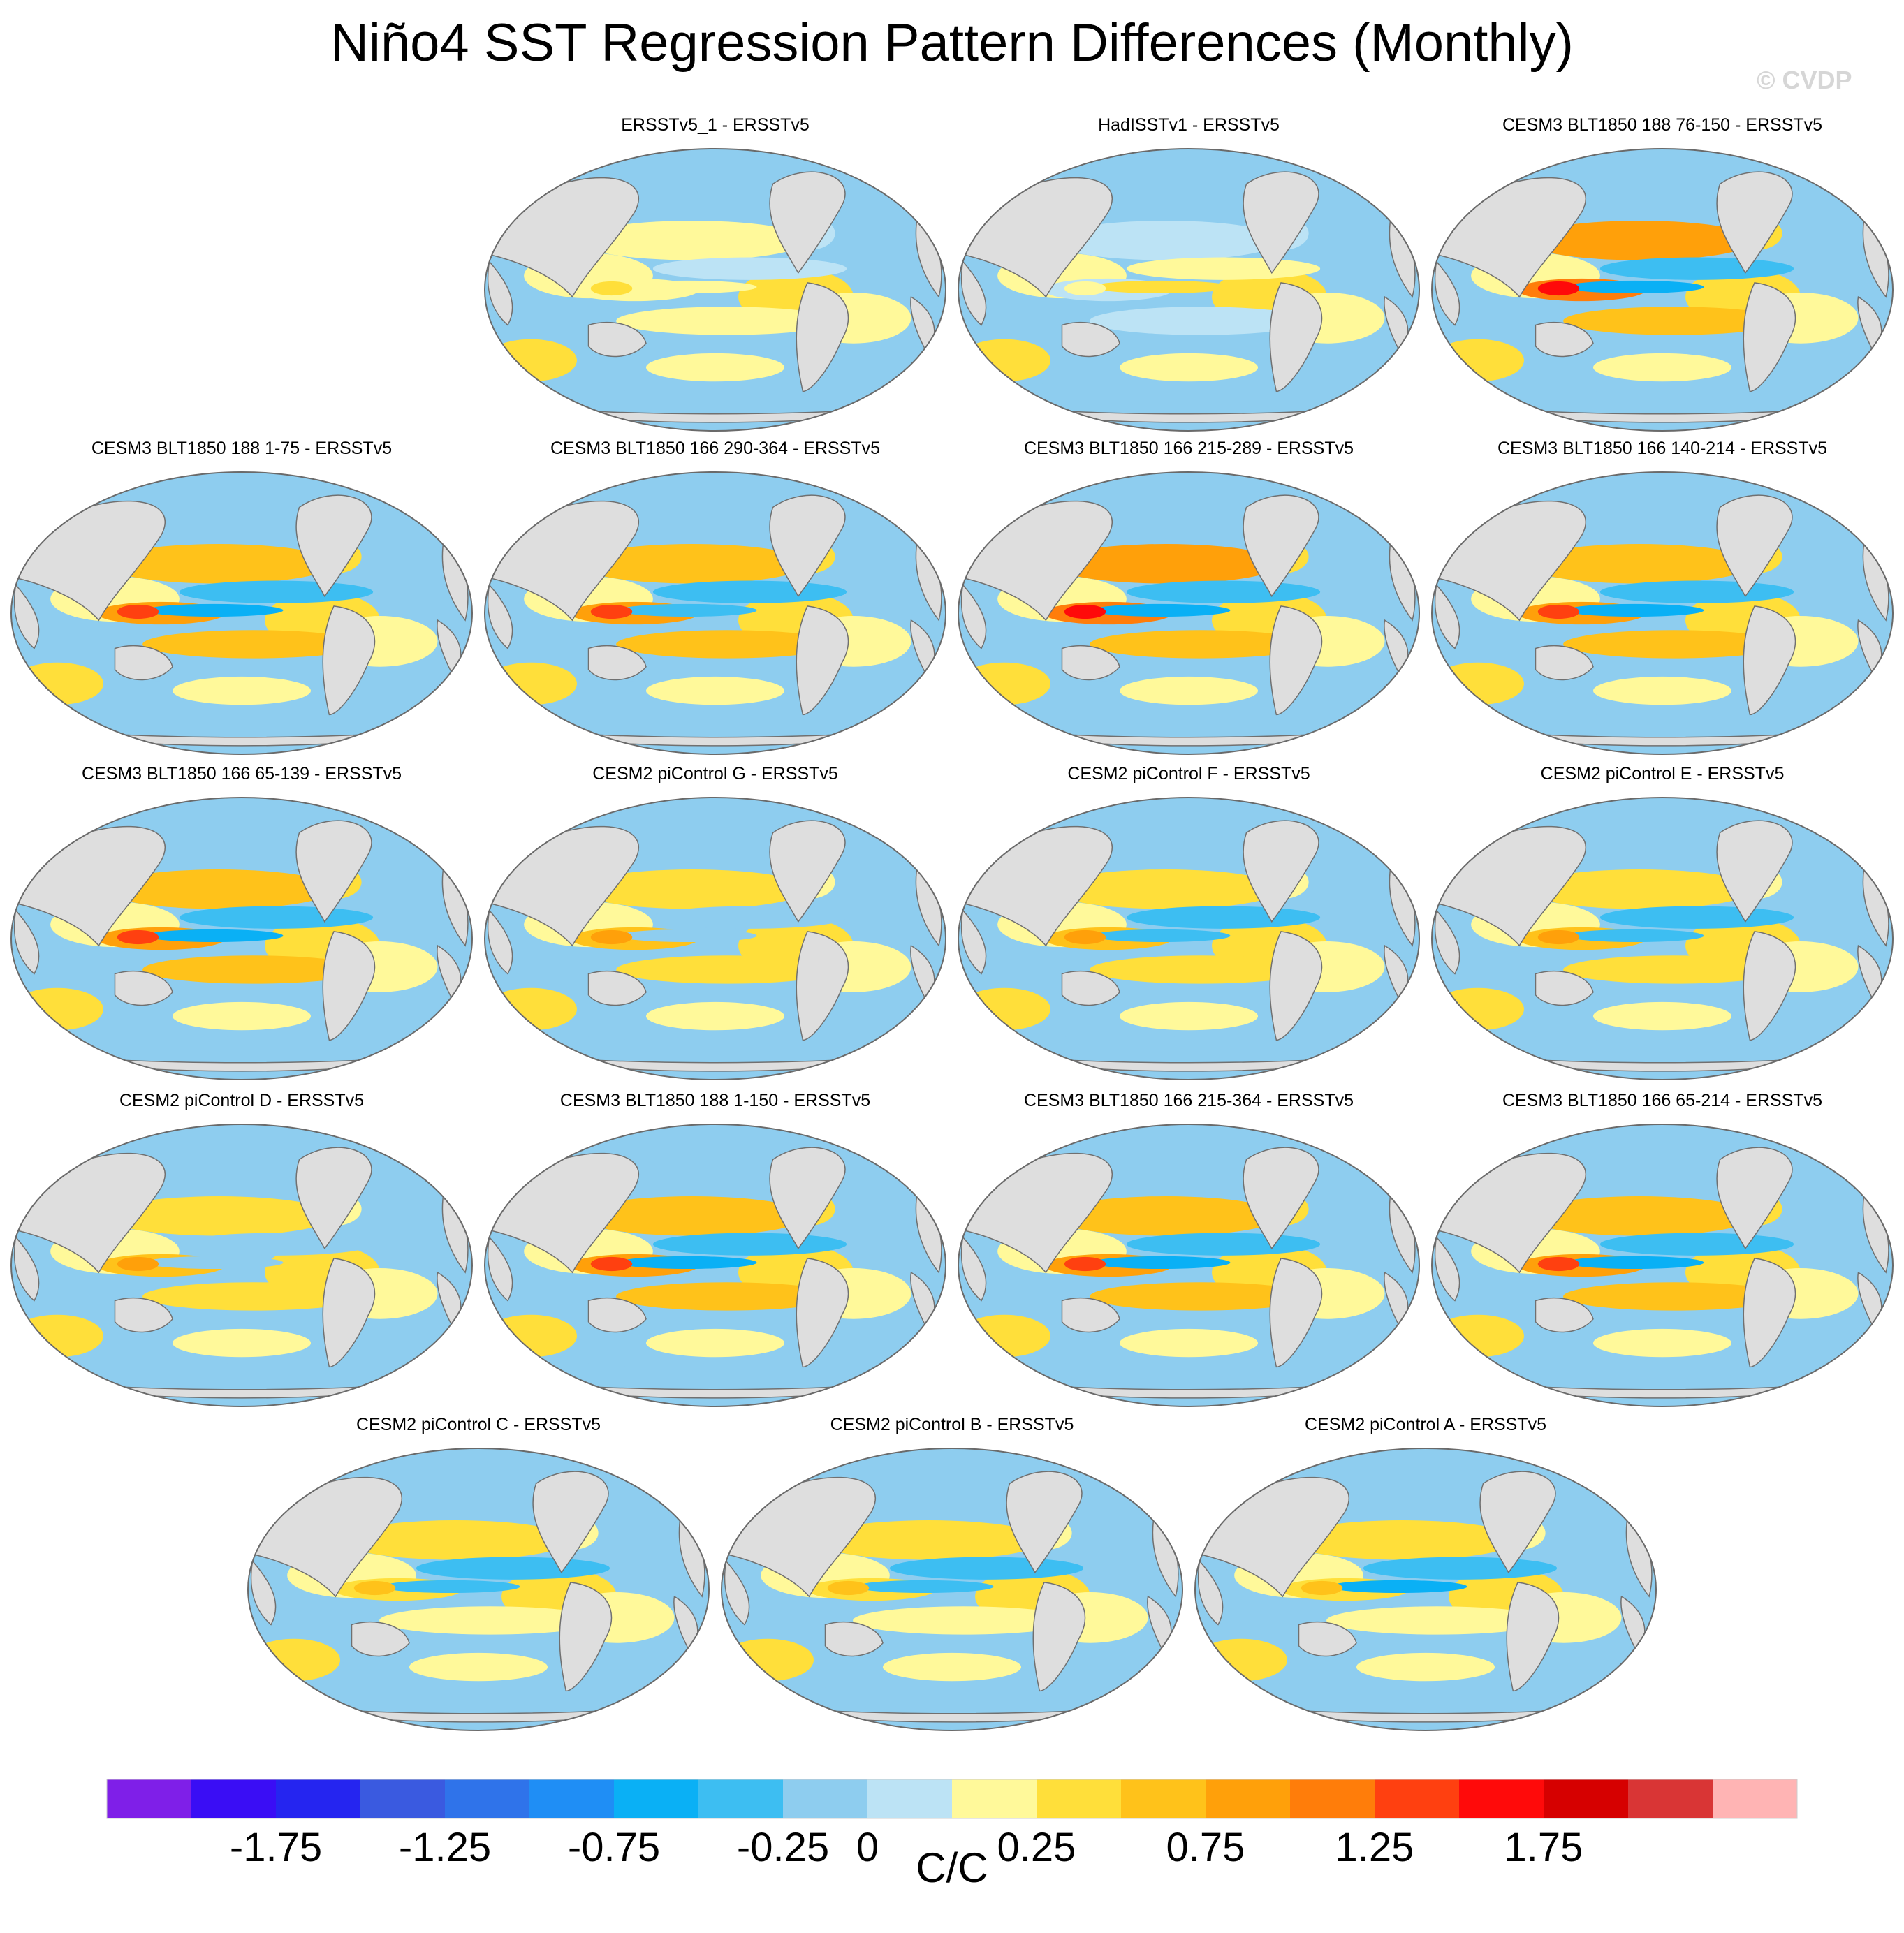  I want to click on panel-title: HadISSTv1 - ERSSTv5, so click(1189, 125).